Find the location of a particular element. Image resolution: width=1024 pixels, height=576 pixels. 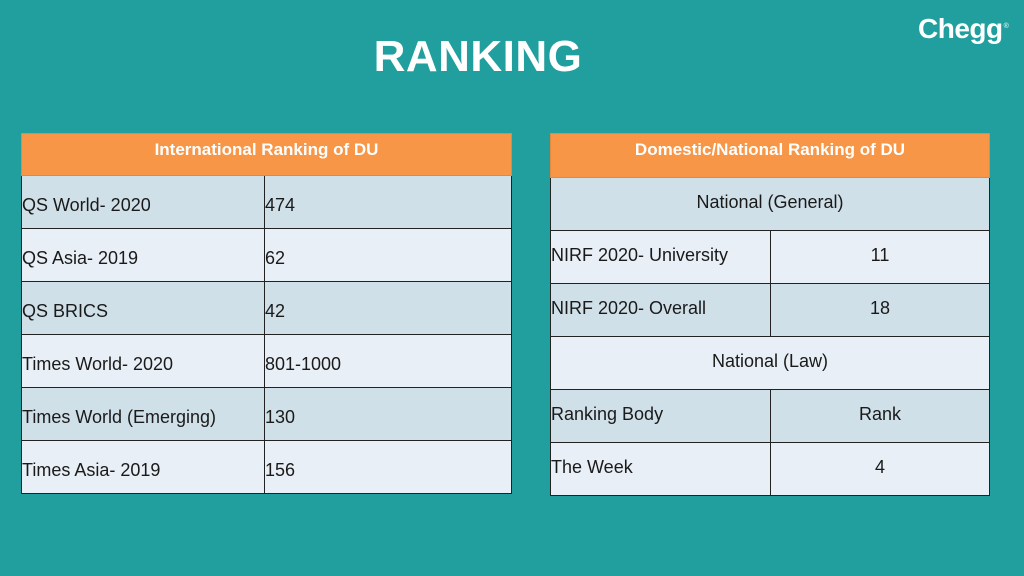

rank-header-cell: Rank is located at coordinates (880, 416).